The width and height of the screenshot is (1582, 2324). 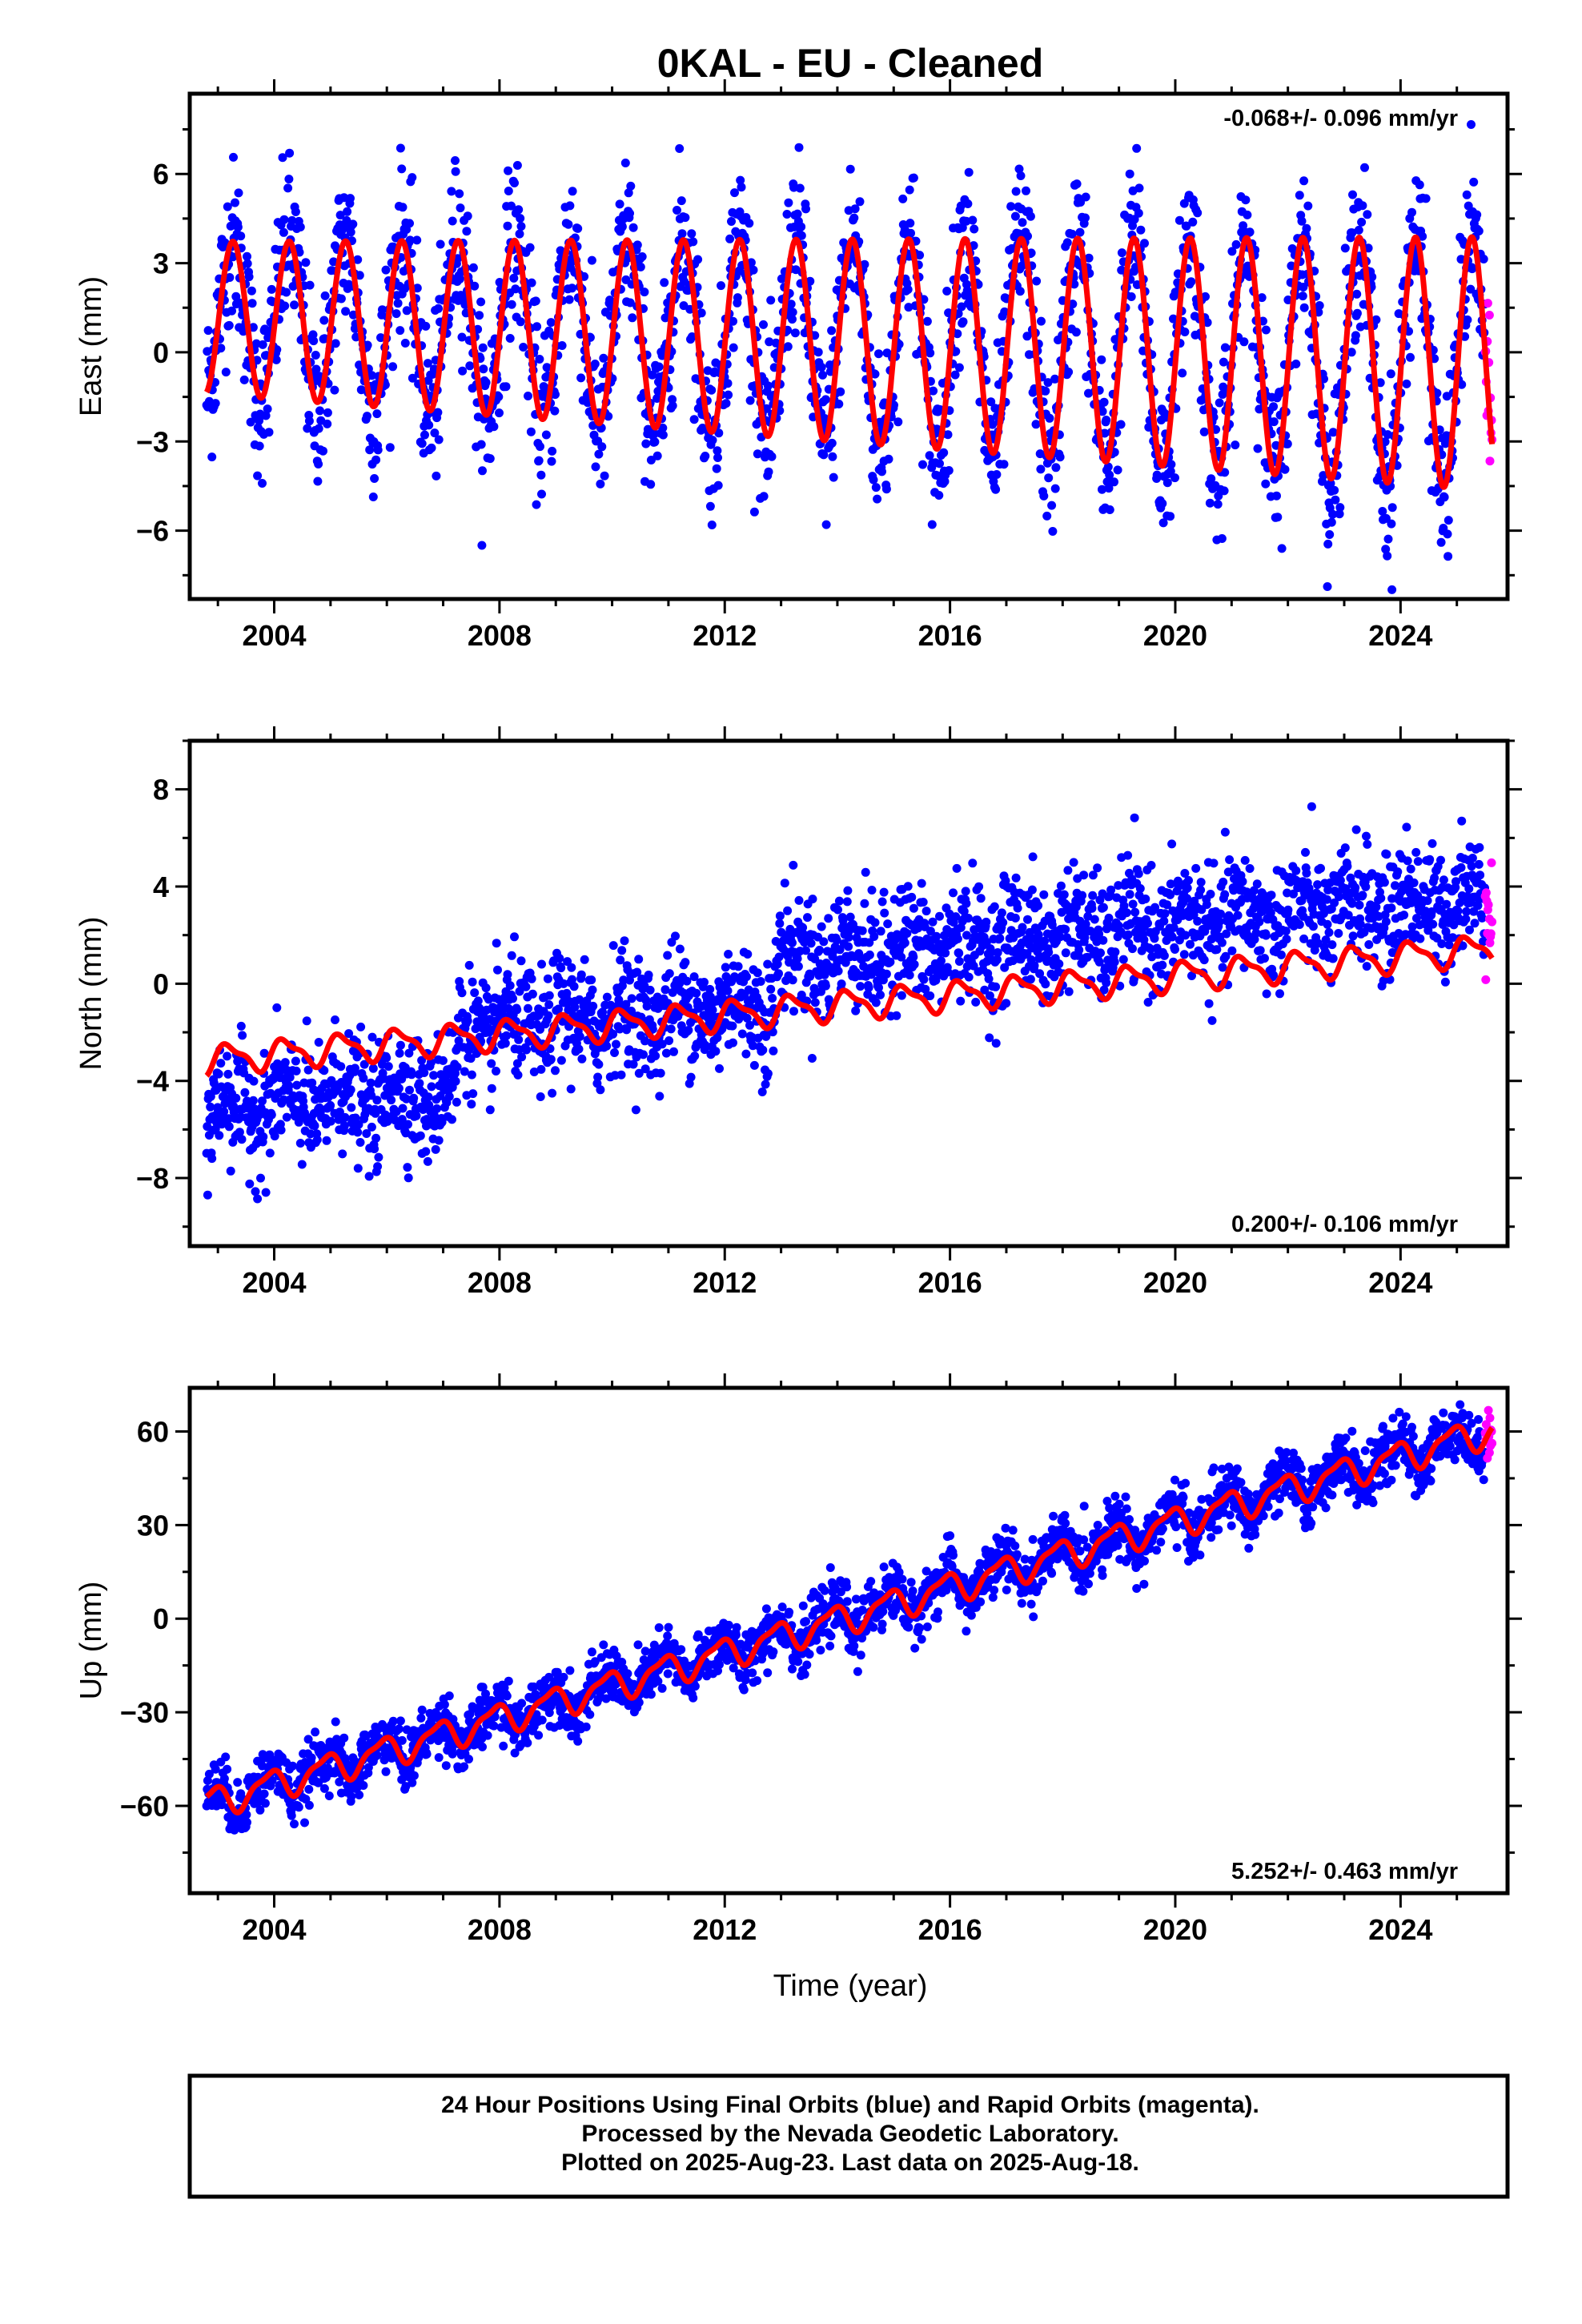 What do you see at coordinates (1306, 228) in the screenshot?
I see `final-orbit-point-east-2098` at bounding box center [1306, 228].